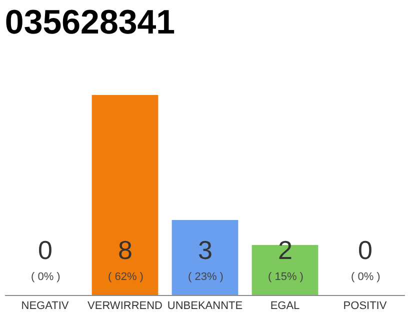 Image resolution: width=410 pixels, height=320 pixels. Describe the element at coordinates (125, 250) in the screenshot. I see `data-label: 8` at that location.